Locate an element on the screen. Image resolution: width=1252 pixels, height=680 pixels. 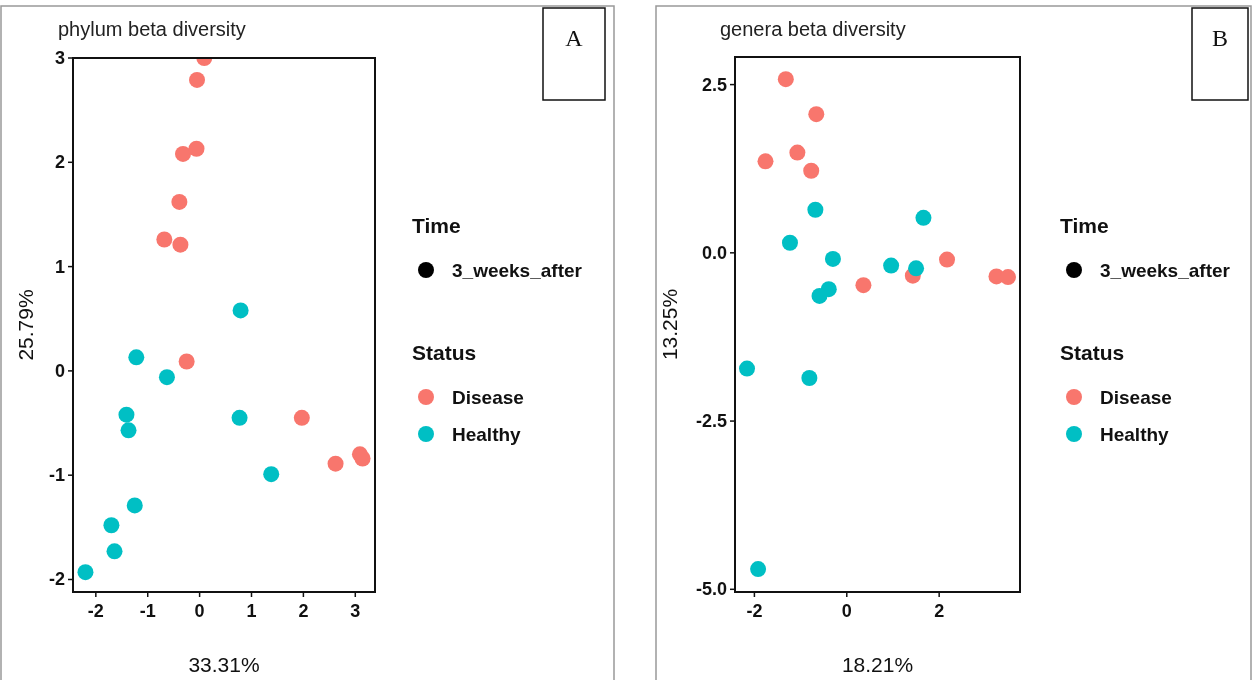
text: B is located at coordinates (1220, 38).